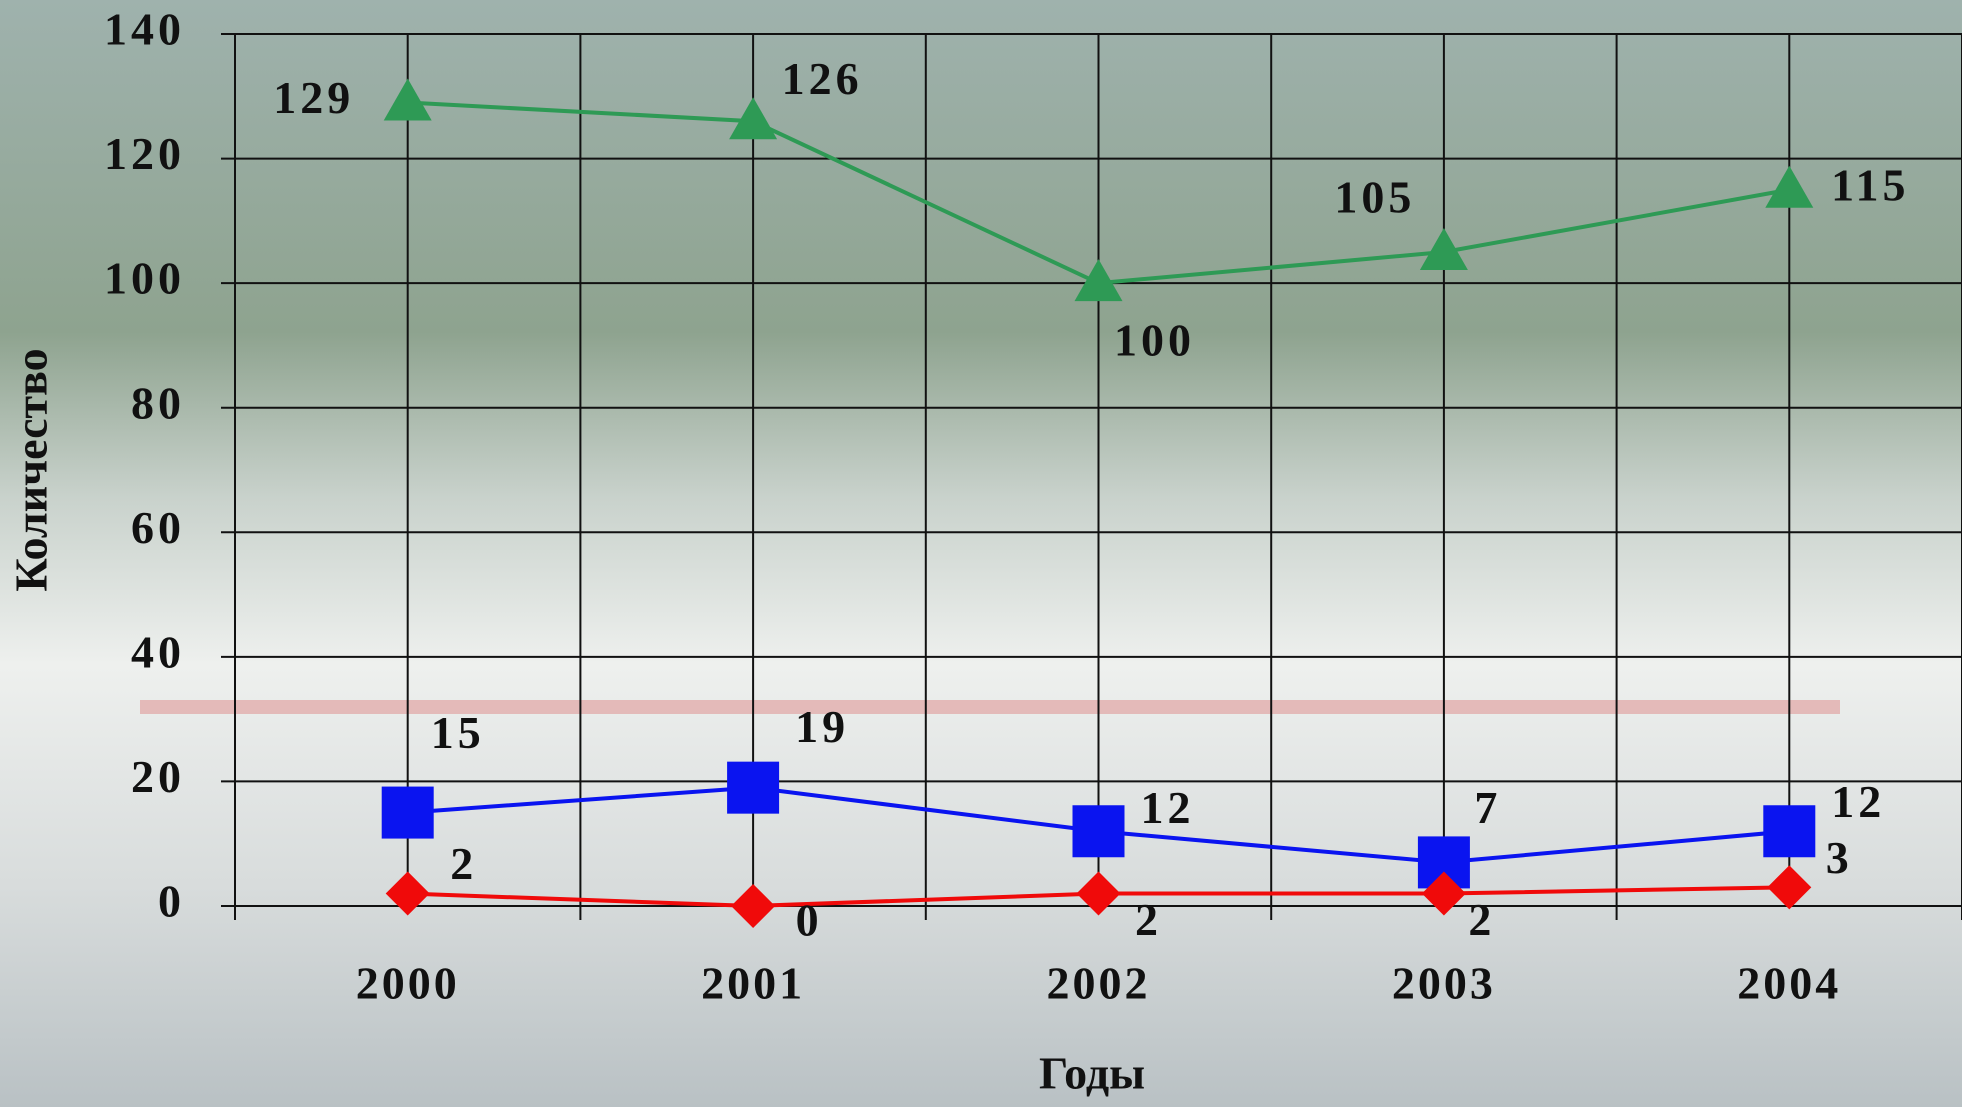  Describe the element at coordinates (458, 732) in the screenshot. I see `data-label: 15` at that location.